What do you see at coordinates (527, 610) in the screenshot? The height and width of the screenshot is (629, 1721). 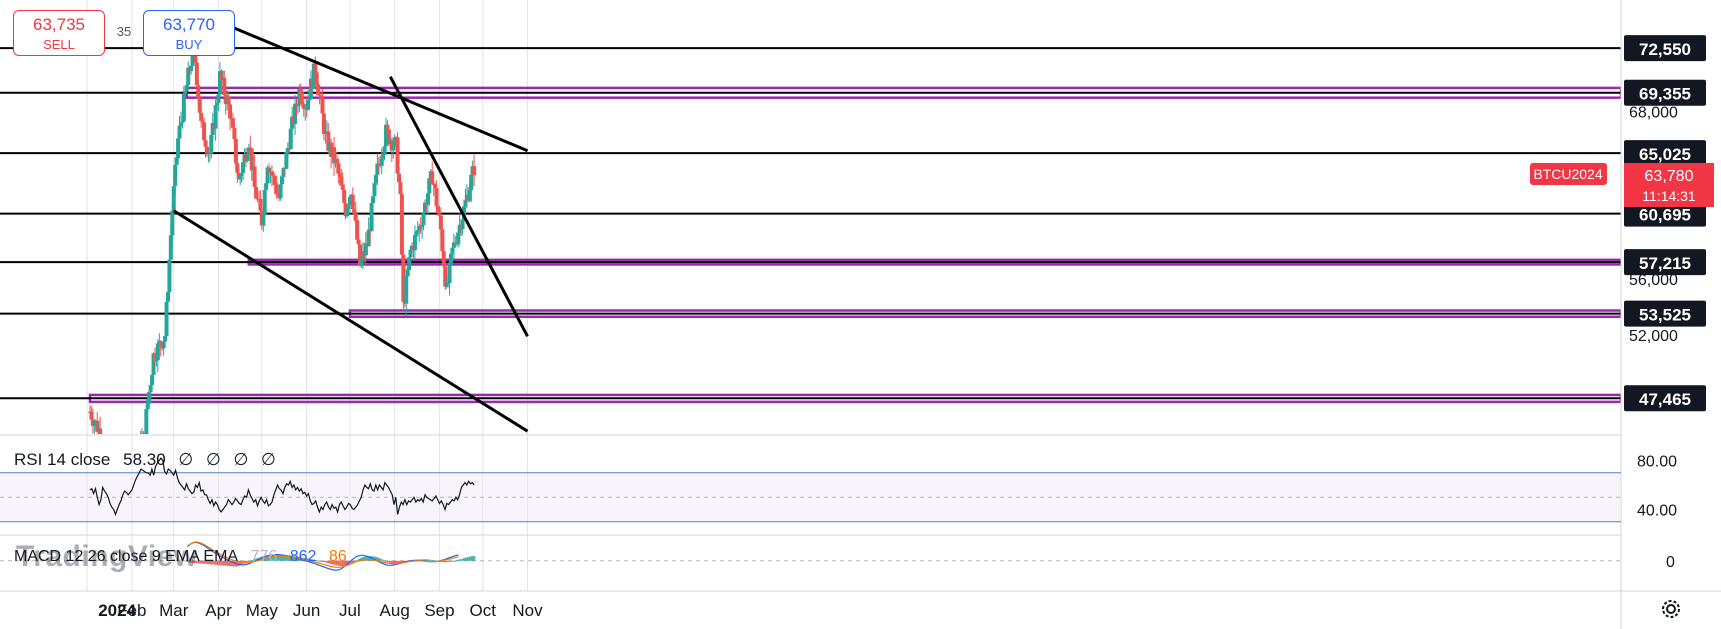 I see `time-tick: Nov` at bounding box center [527, 610].